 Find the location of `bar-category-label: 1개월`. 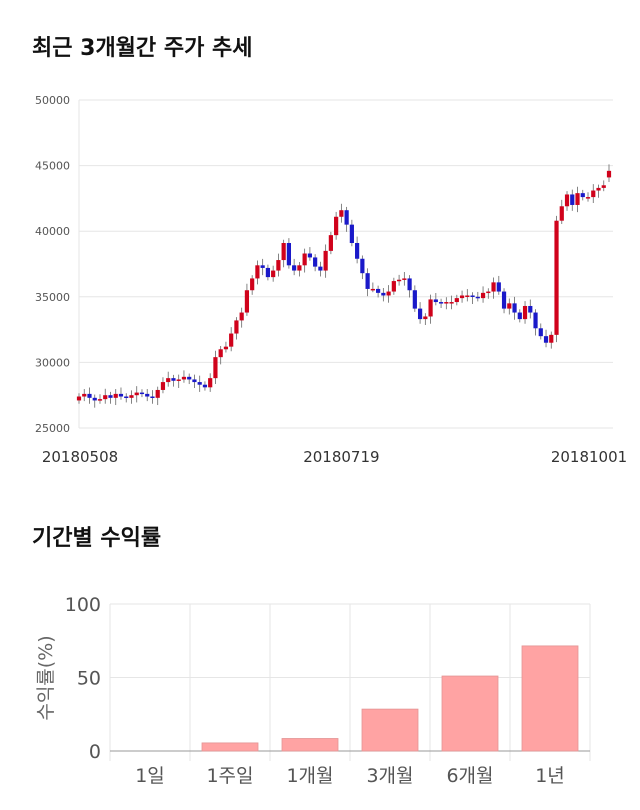

bar-category-label: 1개월 is located at coordinates (309, 776).